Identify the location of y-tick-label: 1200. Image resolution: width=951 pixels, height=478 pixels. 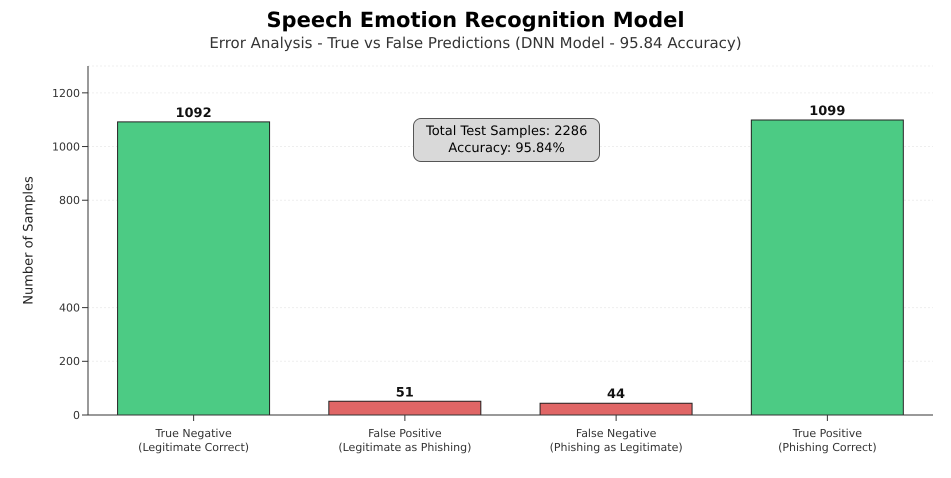
(66, 93).